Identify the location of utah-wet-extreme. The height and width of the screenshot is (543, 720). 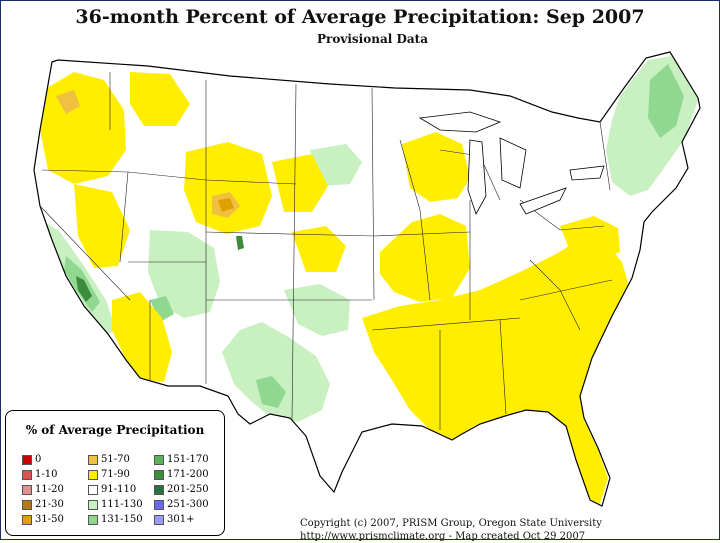
(240, 243).